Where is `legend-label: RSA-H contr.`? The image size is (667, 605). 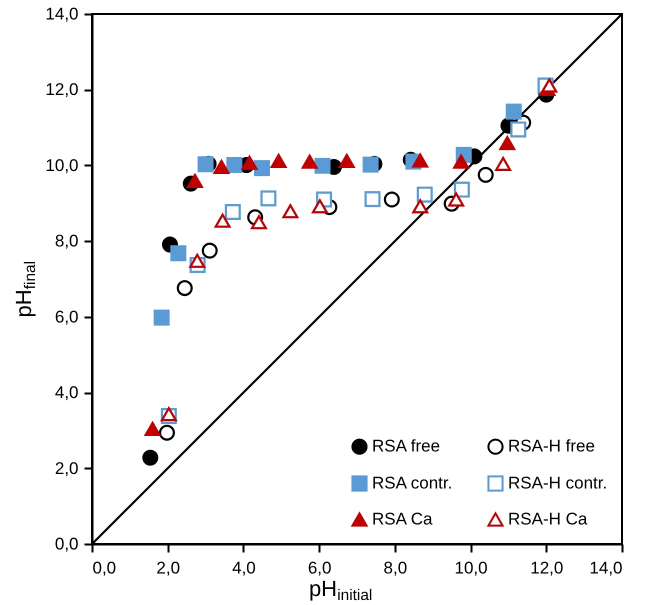 legend-label: RSA-H contr. is located at coordinates (558, 483).